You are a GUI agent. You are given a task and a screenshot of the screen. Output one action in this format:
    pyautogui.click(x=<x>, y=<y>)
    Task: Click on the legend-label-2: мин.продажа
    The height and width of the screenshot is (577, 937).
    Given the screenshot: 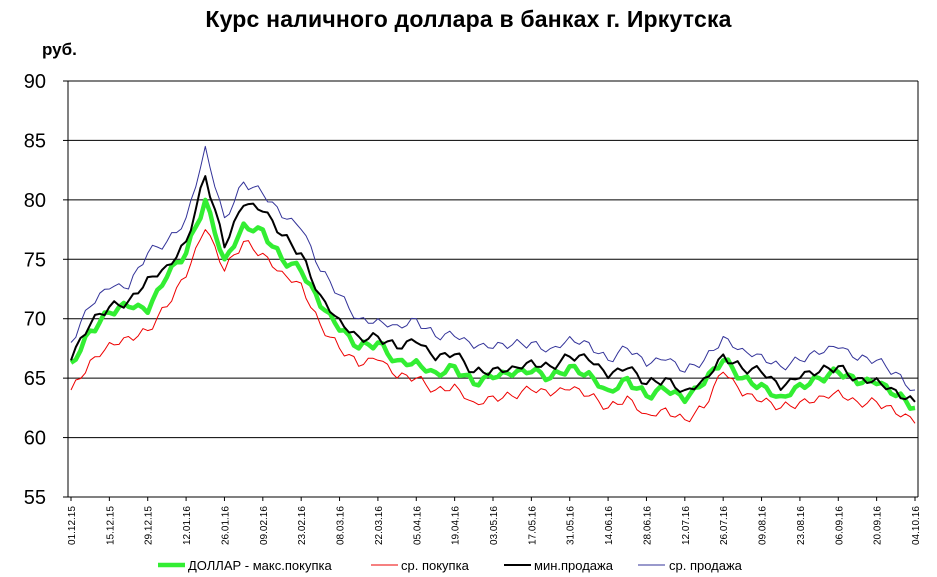 What is the action you would take?
    pyautogui.click(x=574, y=565)
    